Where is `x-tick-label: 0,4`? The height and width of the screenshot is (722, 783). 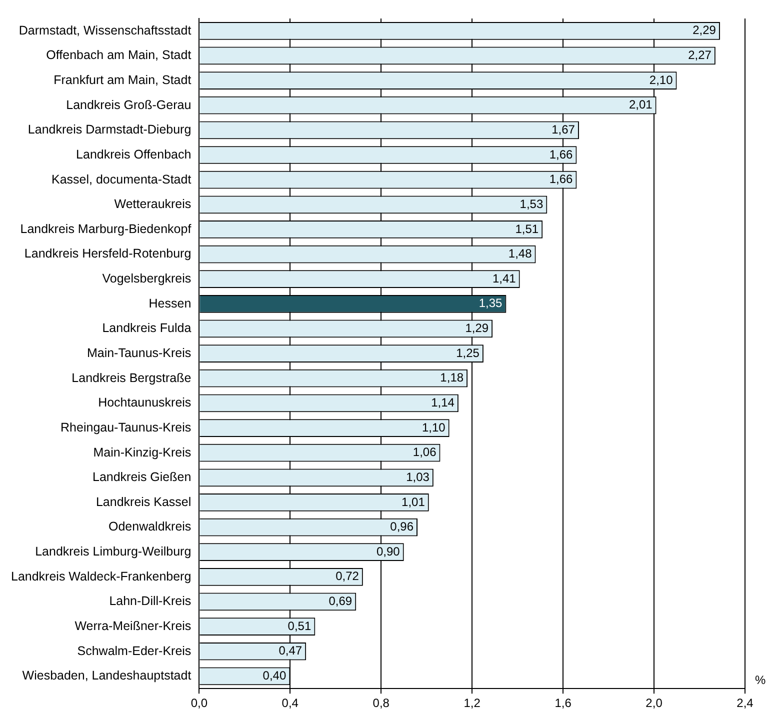 x-tick-label: 0,4 is located at coordinates (290, 703).